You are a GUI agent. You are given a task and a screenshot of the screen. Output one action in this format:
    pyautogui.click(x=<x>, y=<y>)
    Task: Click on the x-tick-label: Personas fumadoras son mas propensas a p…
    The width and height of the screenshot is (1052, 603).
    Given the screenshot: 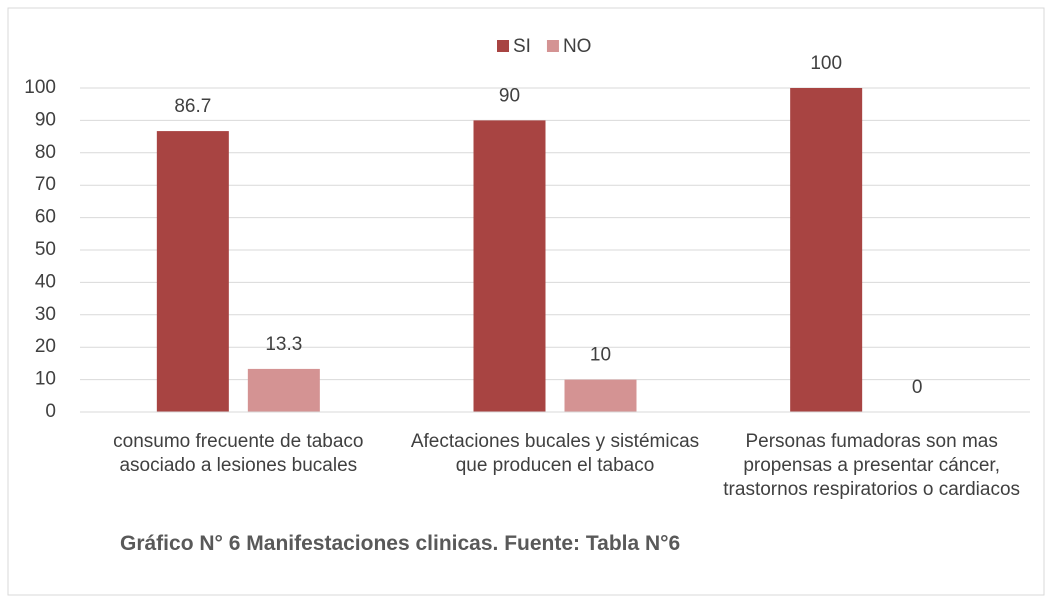 What is the action you would take?
    pyautogui.click(x=872, y=465)
    